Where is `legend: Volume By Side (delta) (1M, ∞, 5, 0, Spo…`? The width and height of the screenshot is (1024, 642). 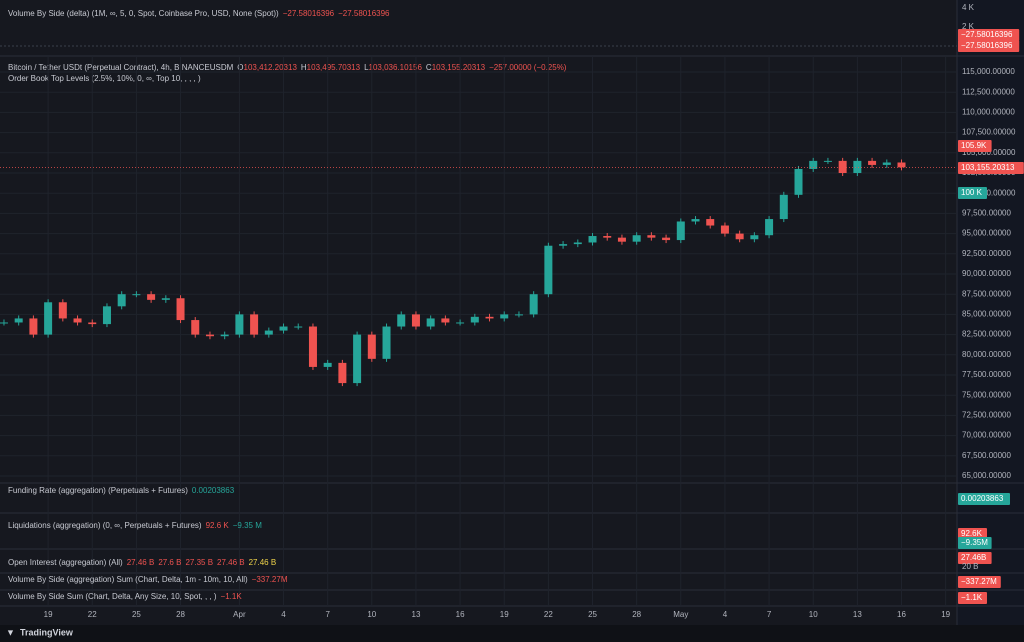 legend: Volume By Side (delta) (1M, ∞, 5, 0, Spo… is located at coordinates (199, 13).